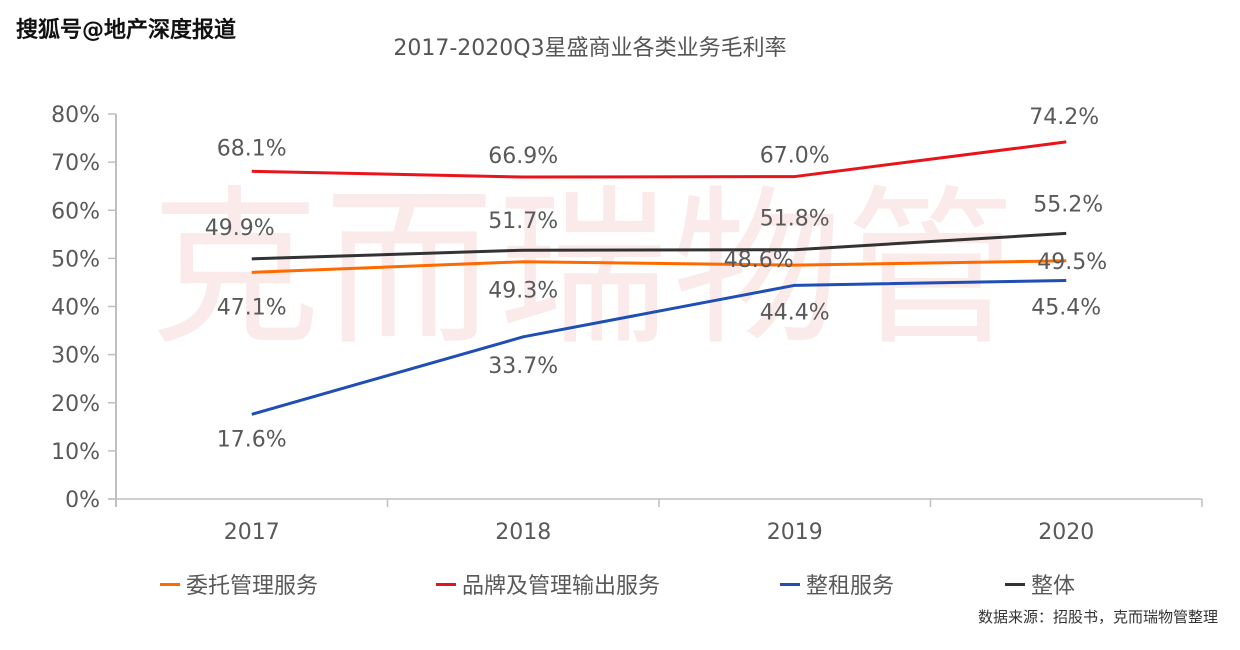  What do you see at coordinates (252, 307) in the screenshot?
I see `data-label: 47.1%` at bounding box center [252, 307].